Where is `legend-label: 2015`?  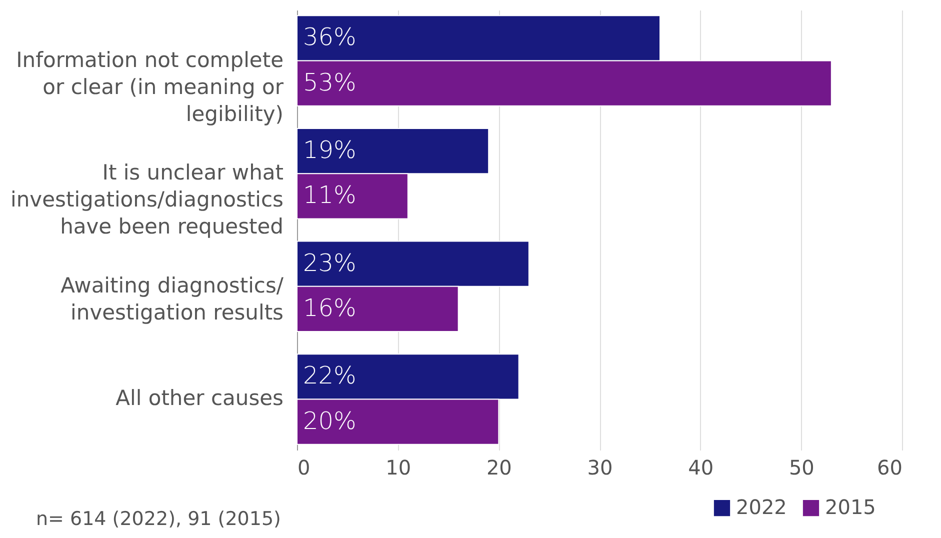 legend-label: 2015 is located at coordinates (850, 507).